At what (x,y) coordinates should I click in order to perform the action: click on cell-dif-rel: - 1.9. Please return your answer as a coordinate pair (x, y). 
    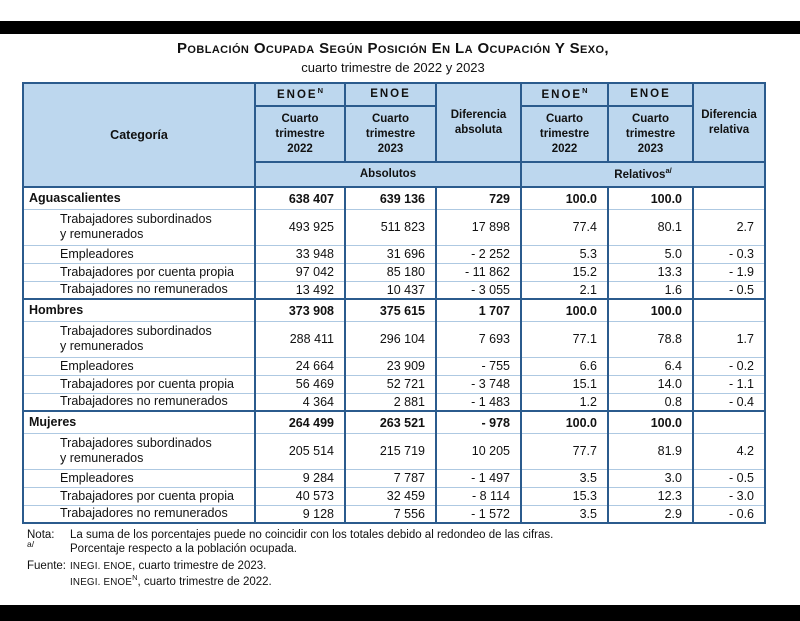
    Looking at the image, I should click on (729, 272).